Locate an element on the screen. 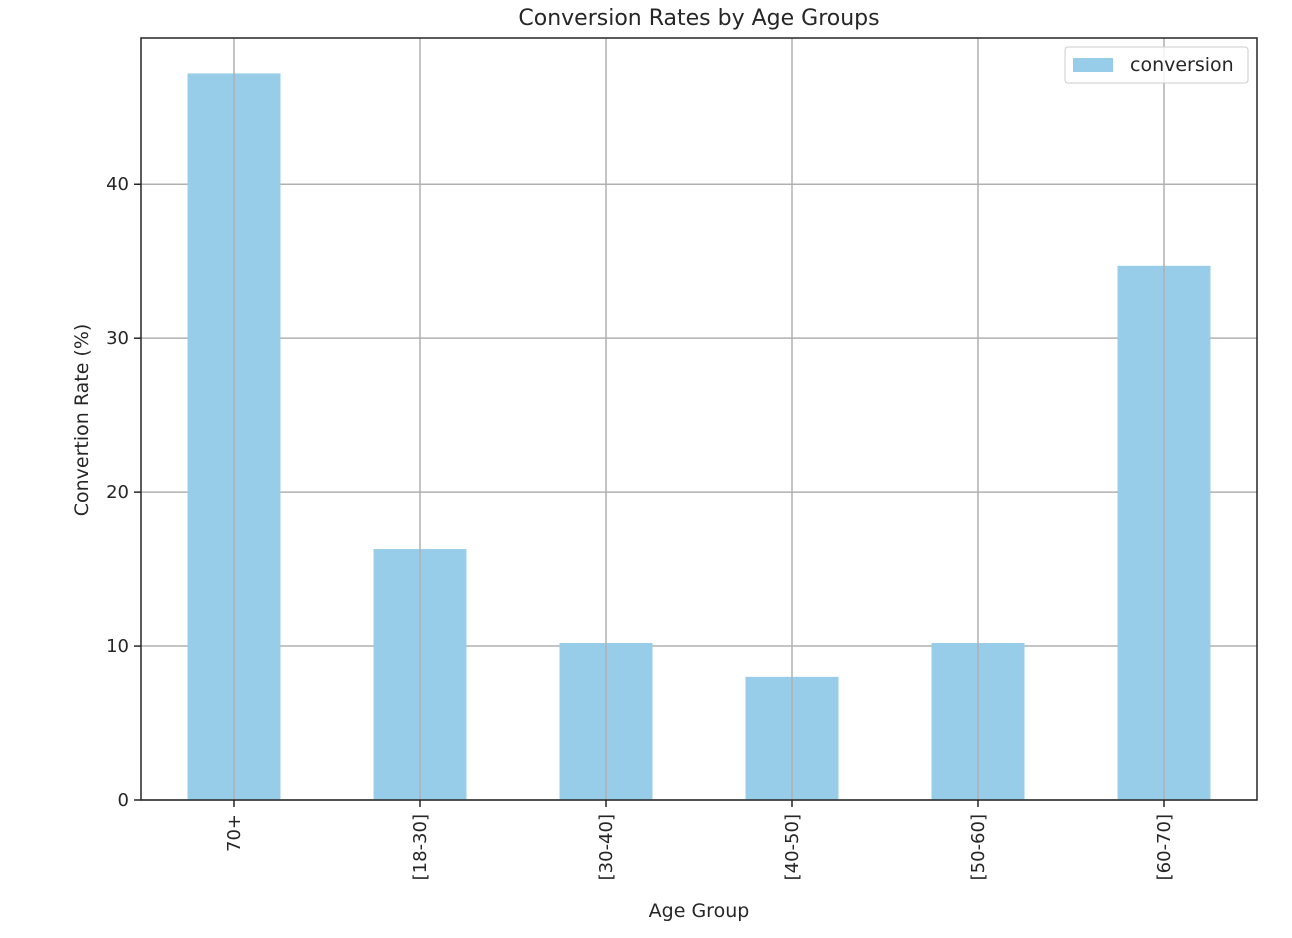 This screenshot has height=938, width=1292. y-axis-ticks: 0 10 20 30 40 is located at coordinates (123, 492).